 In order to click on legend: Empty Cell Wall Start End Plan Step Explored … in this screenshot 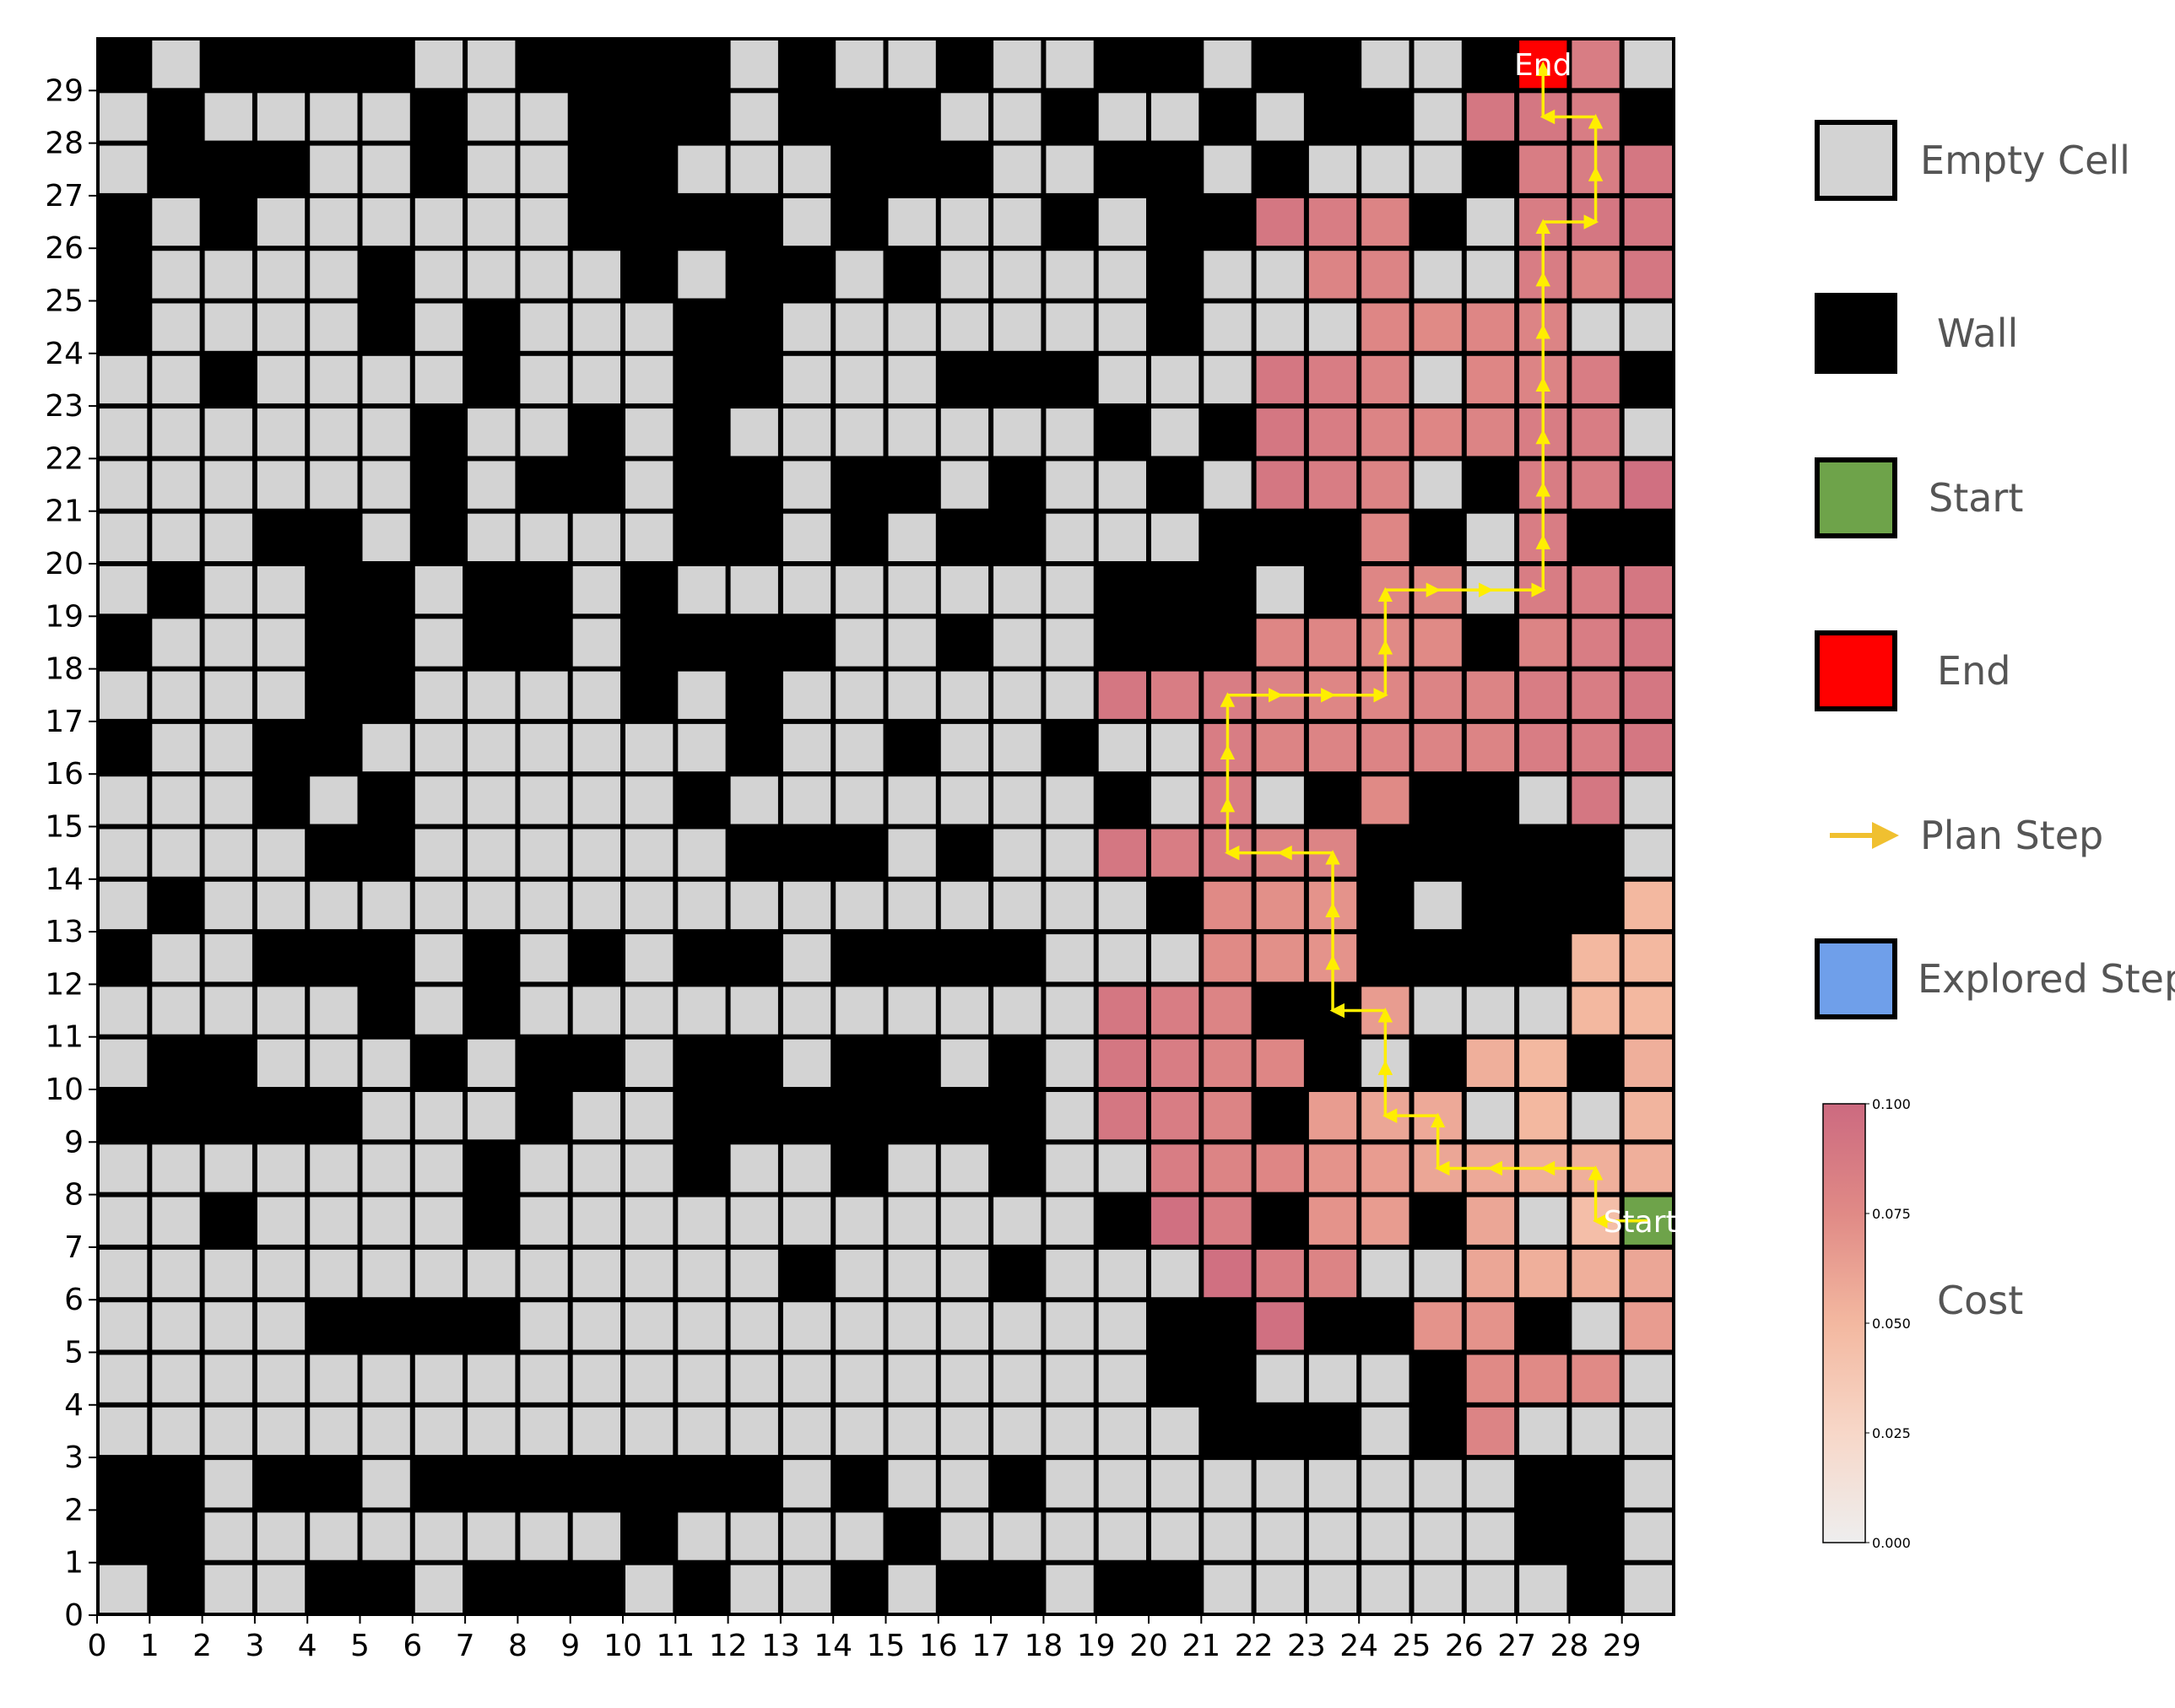, I will do `click(1995, 569)`.